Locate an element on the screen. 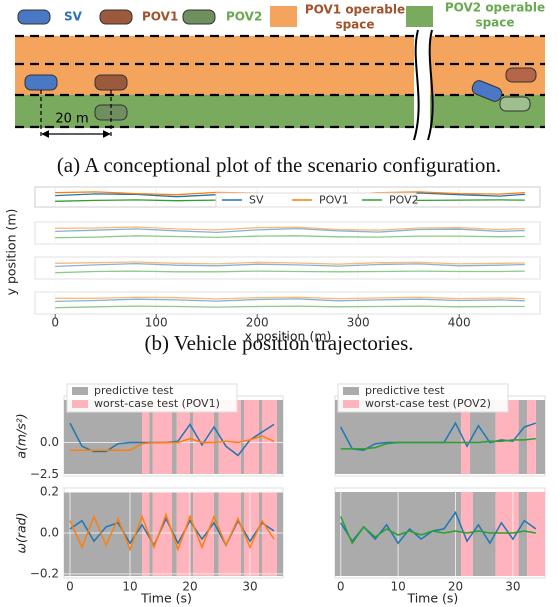  y-tick-label: 0.2 is located at coordinates (49, 492).